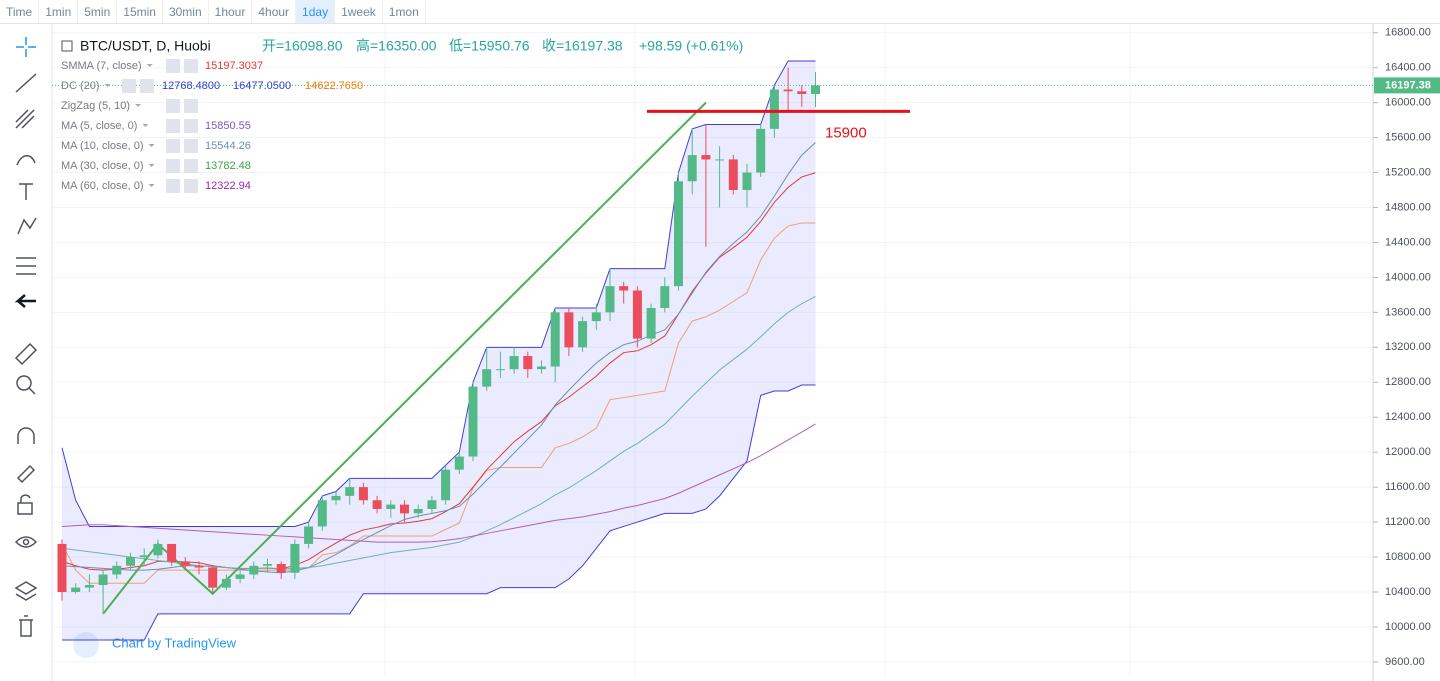  I want to click on indicator-name: MA (5, close, 0), so click(99, 126).